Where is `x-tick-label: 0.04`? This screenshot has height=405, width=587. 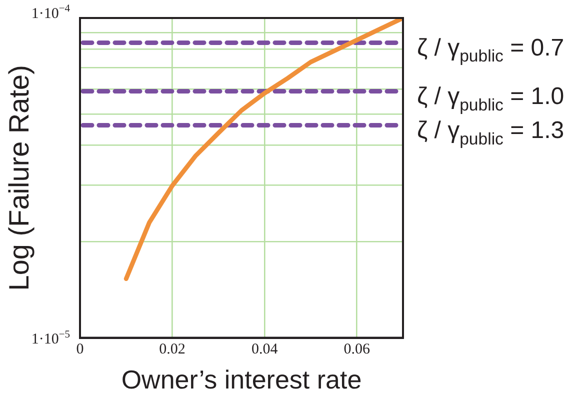
x-tick-label: 0.04 is located at coordinates (264, 350).